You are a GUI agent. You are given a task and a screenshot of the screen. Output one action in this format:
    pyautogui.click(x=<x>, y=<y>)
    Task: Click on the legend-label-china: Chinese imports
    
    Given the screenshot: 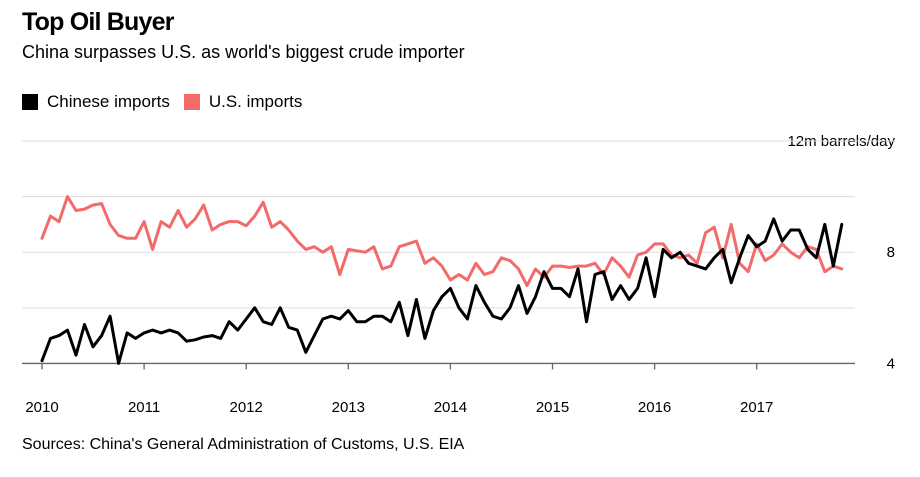 What is the action you would take?
    pyautogui.click(x=108, y=101)
    